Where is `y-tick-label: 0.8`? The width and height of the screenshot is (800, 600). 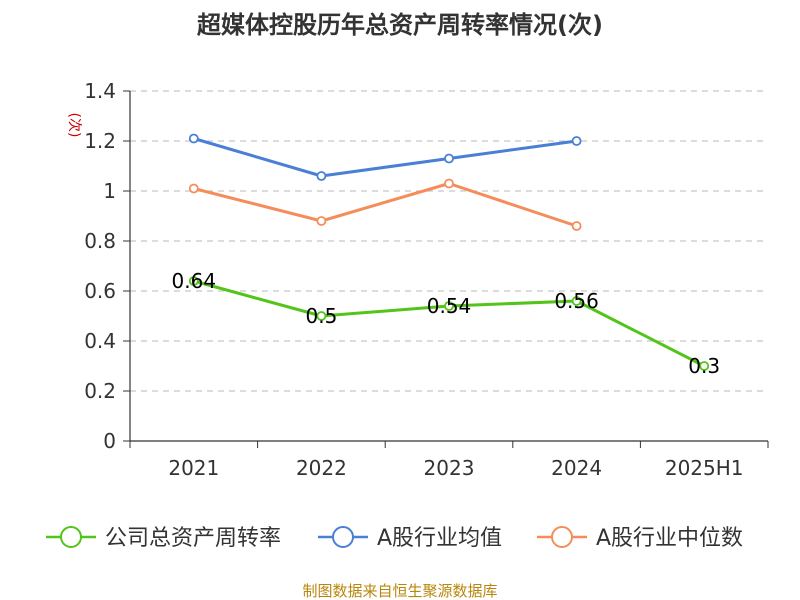 y-tick-label: 0.8 is located at coordinates (100, 241).